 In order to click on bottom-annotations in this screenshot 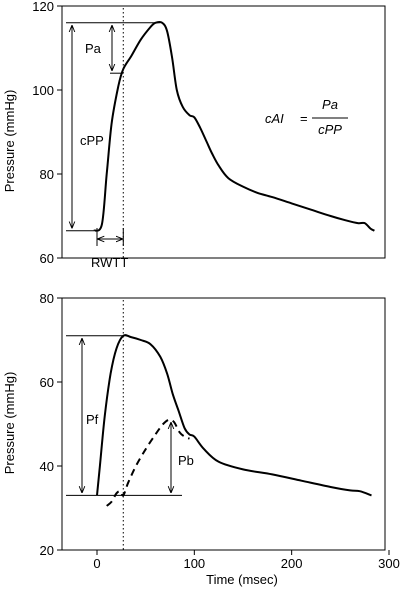, I will do `click(124, 415)`.